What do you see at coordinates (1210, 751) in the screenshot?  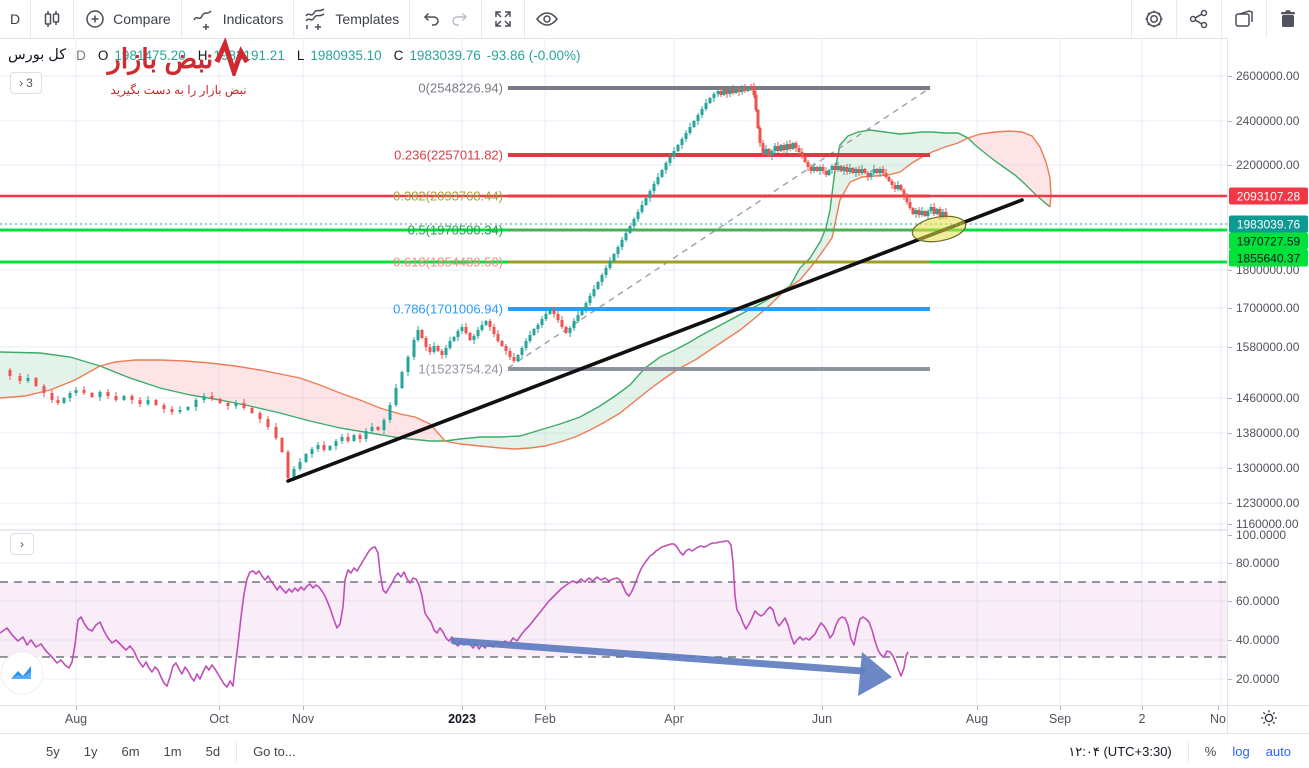 I see `percent-scale-button: %` at bounding box center [1210, 751].